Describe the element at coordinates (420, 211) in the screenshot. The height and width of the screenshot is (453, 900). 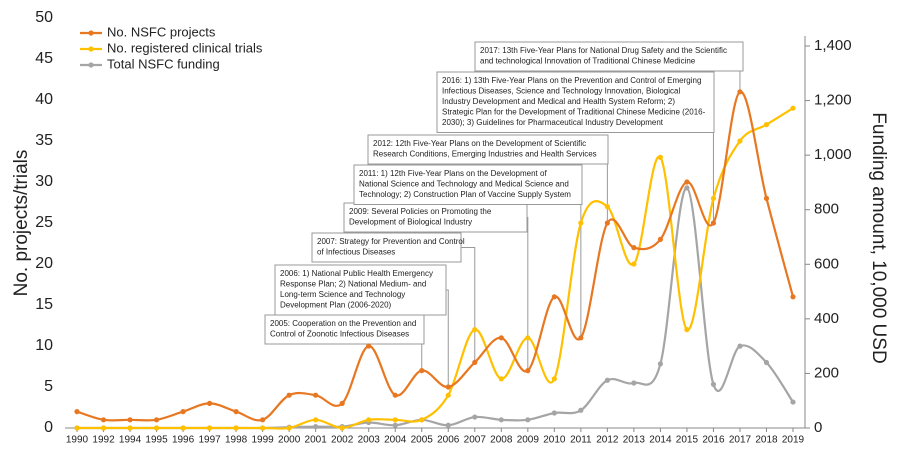
I see `annotation-text: 2009: Several Policies on Promoting the` at that location.